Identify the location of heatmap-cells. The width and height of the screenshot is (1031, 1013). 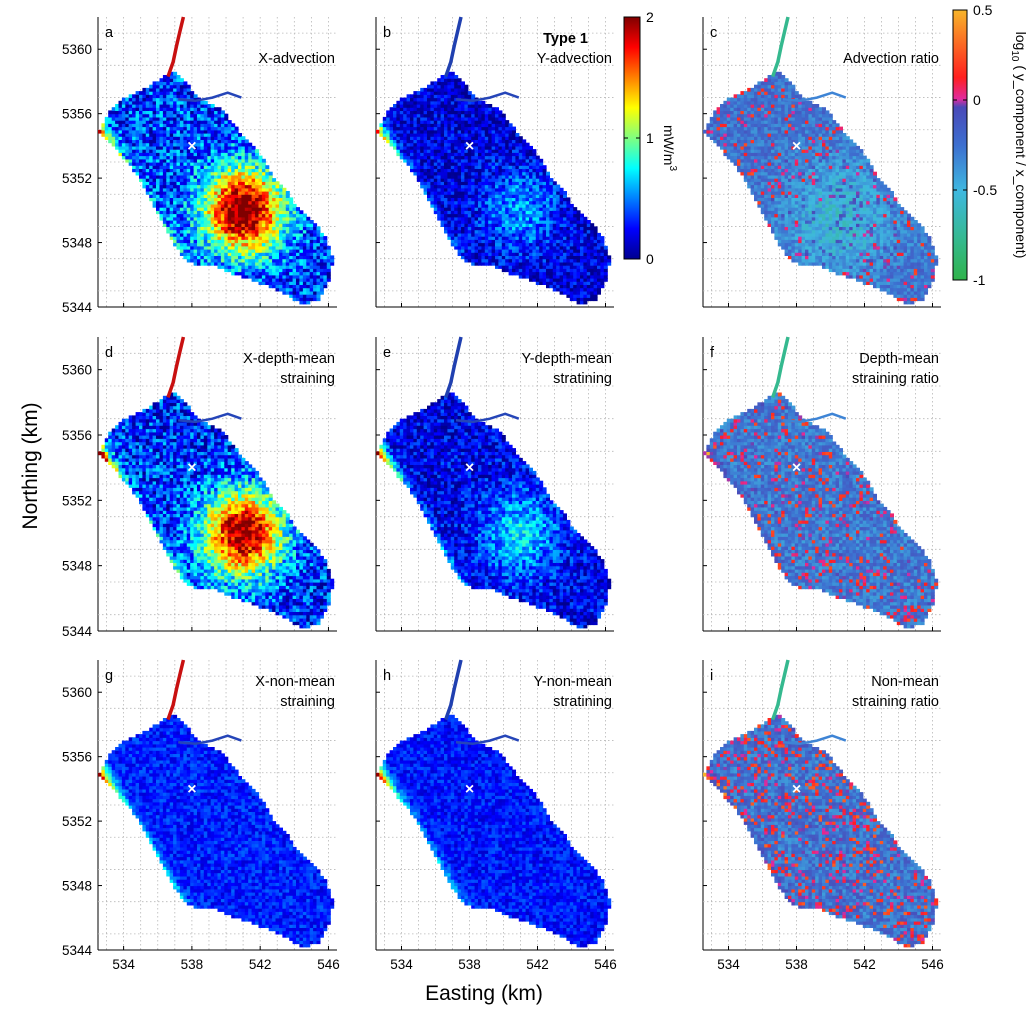
(820, 188).